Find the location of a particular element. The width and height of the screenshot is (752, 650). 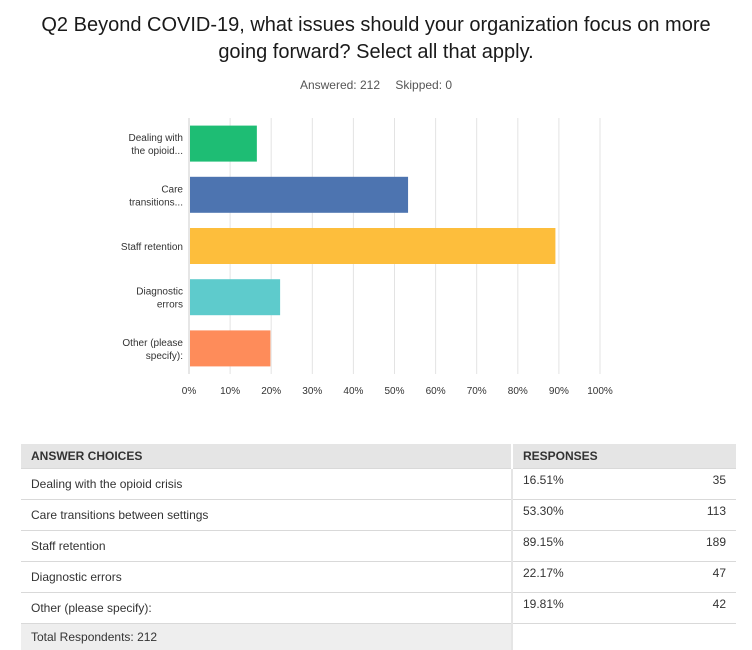

x-tick-label: 100% is located at coordinates (600, 391).